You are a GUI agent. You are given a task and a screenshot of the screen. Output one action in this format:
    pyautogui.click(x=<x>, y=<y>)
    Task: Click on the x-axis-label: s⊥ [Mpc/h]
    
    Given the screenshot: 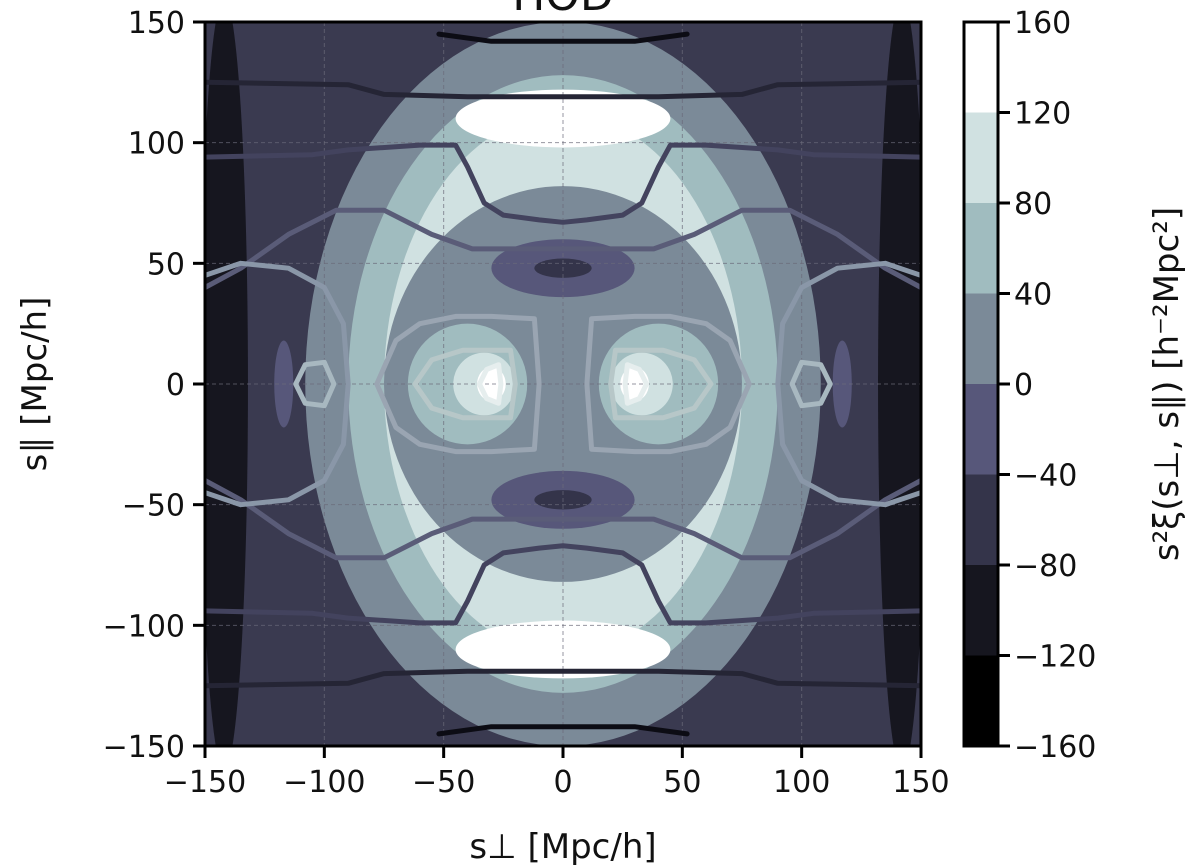 What is the action you would take?
    pyautogui.click(x=562, y=847)
    